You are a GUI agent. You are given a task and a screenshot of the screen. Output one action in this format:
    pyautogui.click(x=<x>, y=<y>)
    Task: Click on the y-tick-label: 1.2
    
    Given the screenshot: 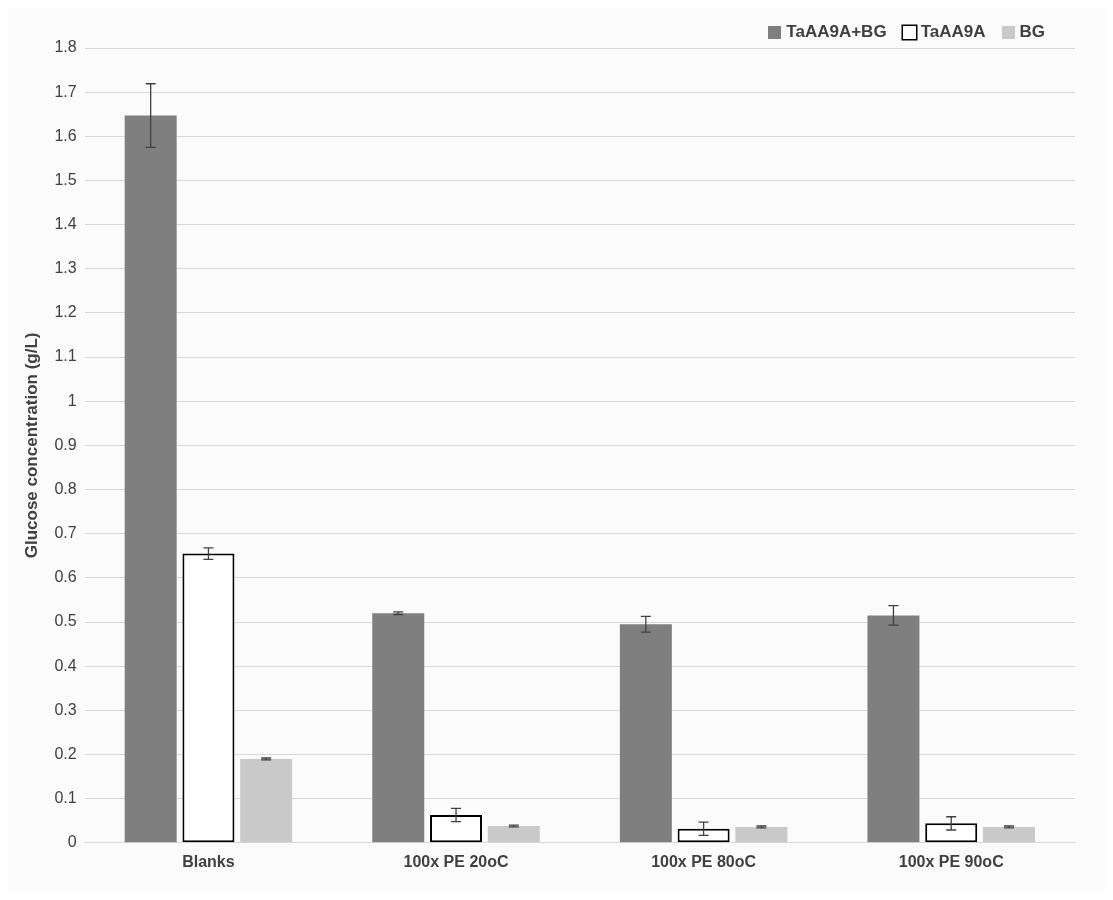 What is the action you would take?
    pyautogui.click(x=65, y=312)
    